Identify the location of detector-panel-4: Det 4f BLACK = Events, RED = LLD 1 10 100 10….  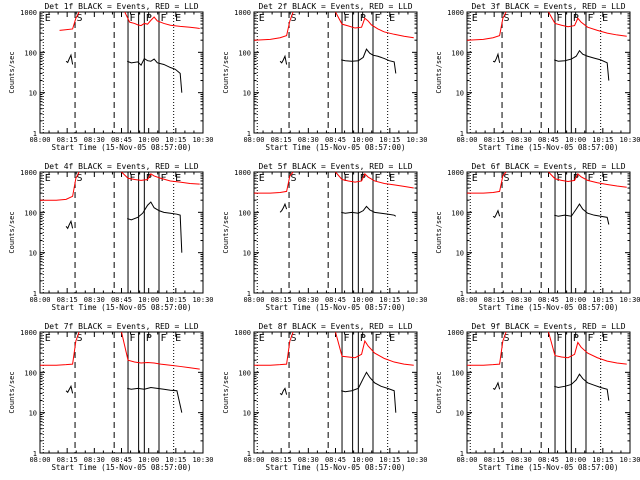
(111, 237).